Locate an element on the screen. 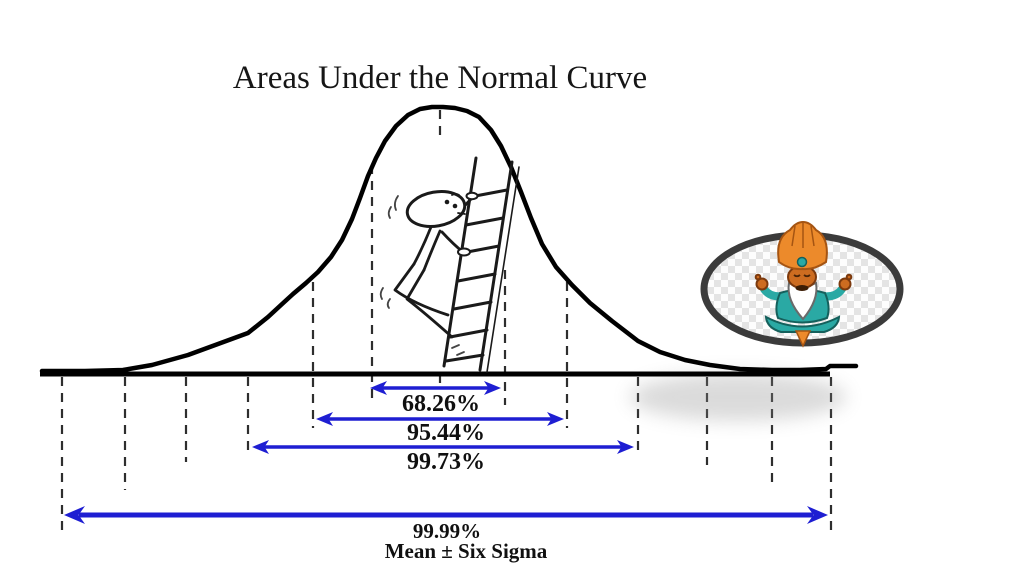  guru-finger-right is located at coordinates (849, 277).